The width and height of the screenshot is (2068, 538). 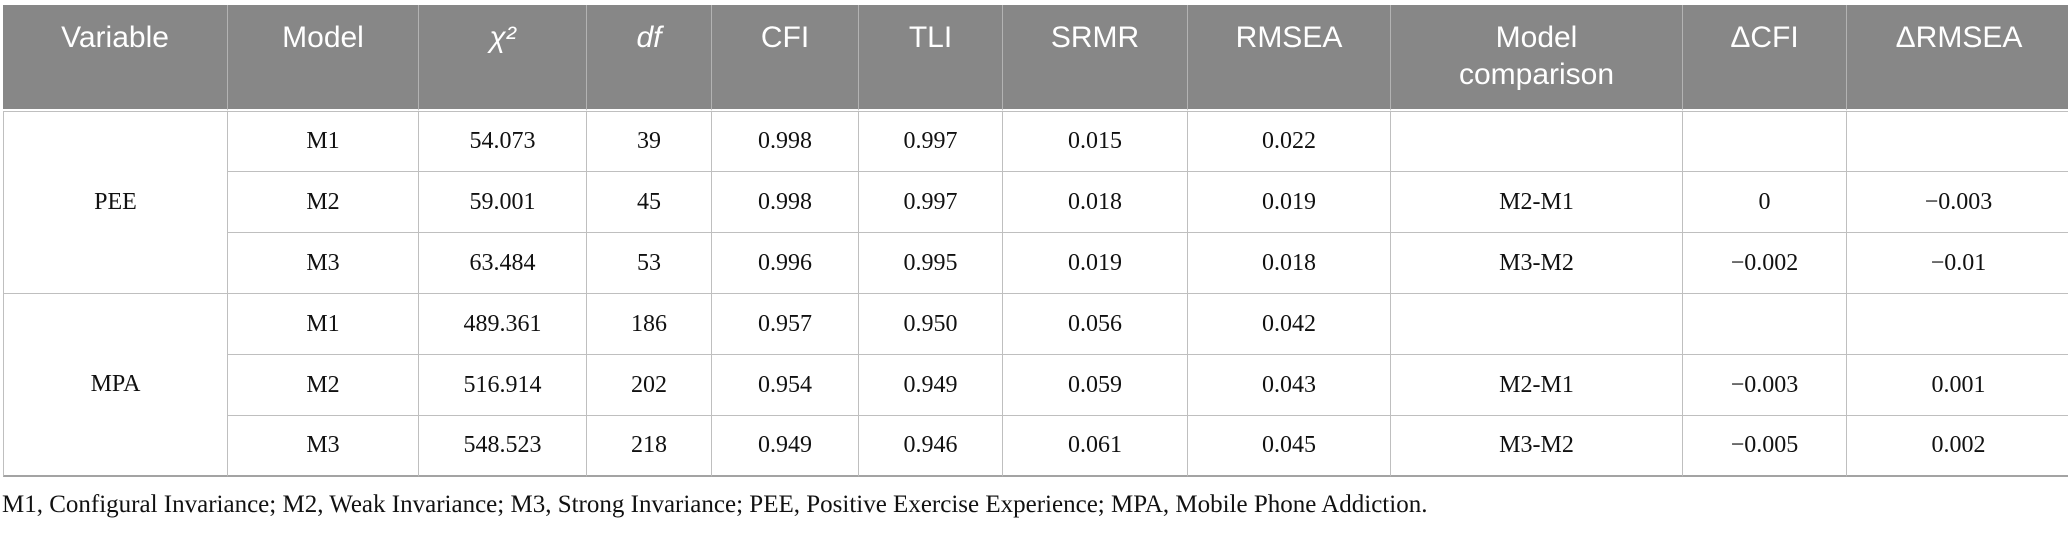 I want to click on cell-cfi: 0.996, so click(x=785, y=263).